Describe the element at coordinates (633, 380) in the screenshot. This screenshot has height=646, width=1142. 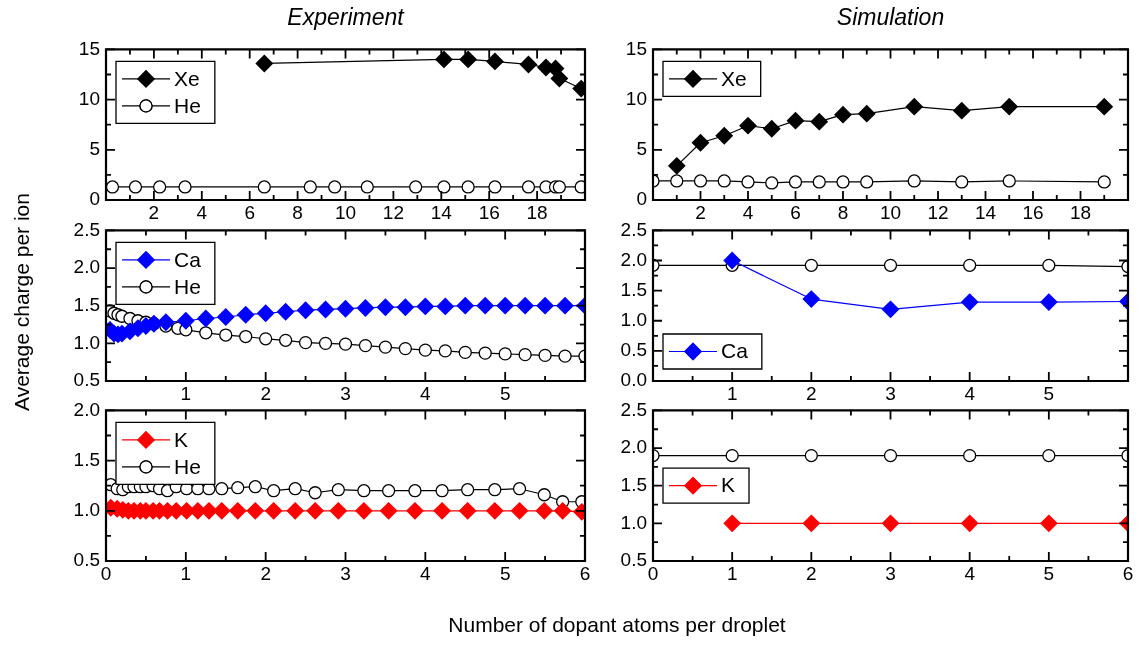
I see `y-tick-label: 0.0` at that location.